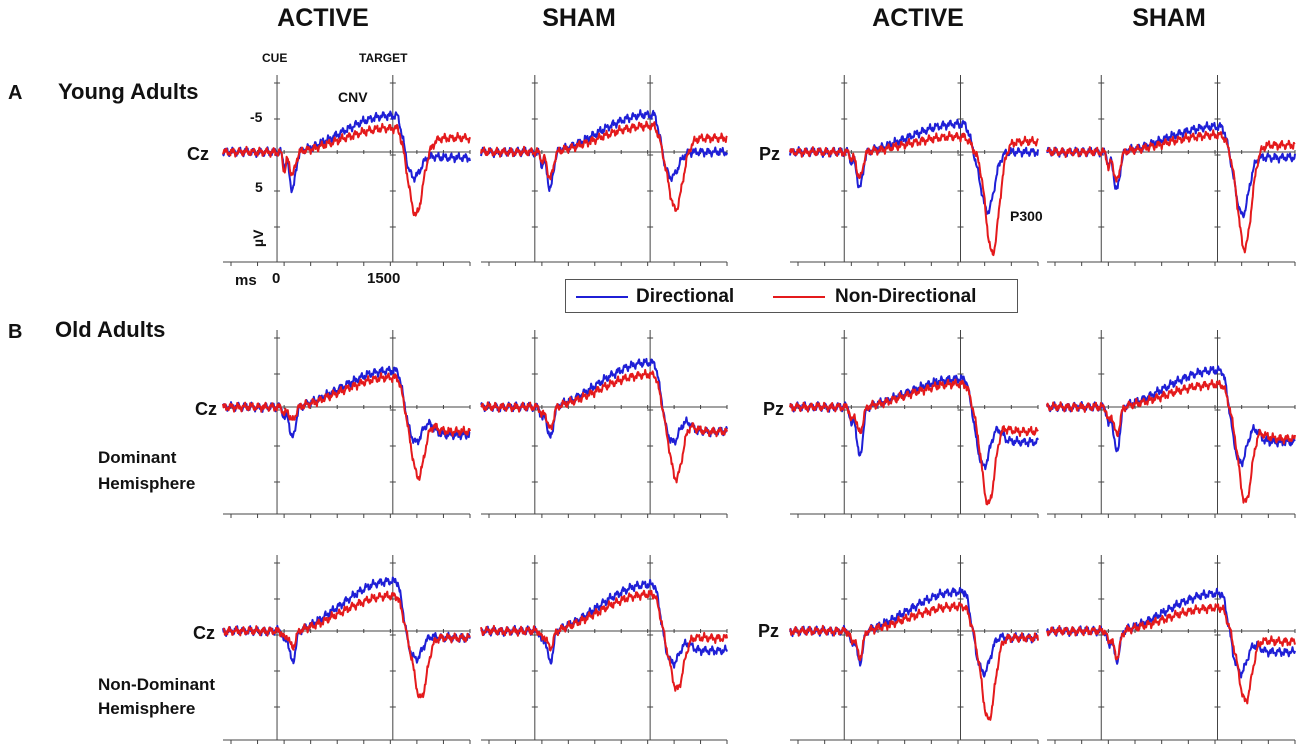  What do you see at coordinates (206, 409) in the screenshot?
I see `electrode-label-bdom-cz: Cz` at bounding box center [206, 409].